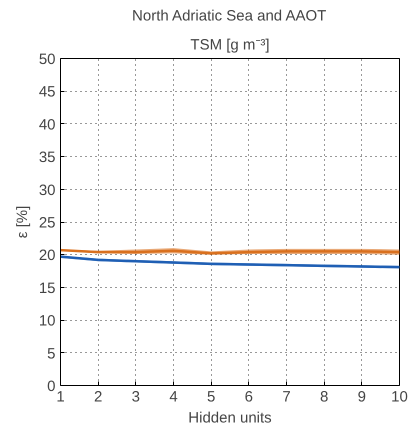  Describe the element at coordinates (211, 397) in the screenshot. I see `x-tick-label: 5` at that location.